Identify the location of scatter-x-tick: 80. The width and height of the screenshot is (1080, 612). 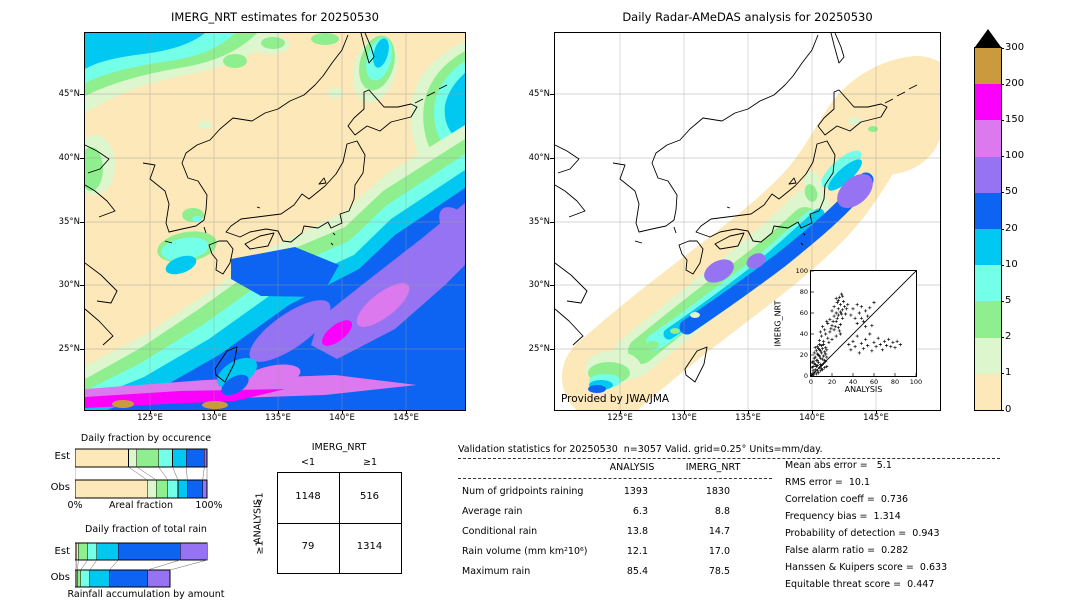
(895, 382).